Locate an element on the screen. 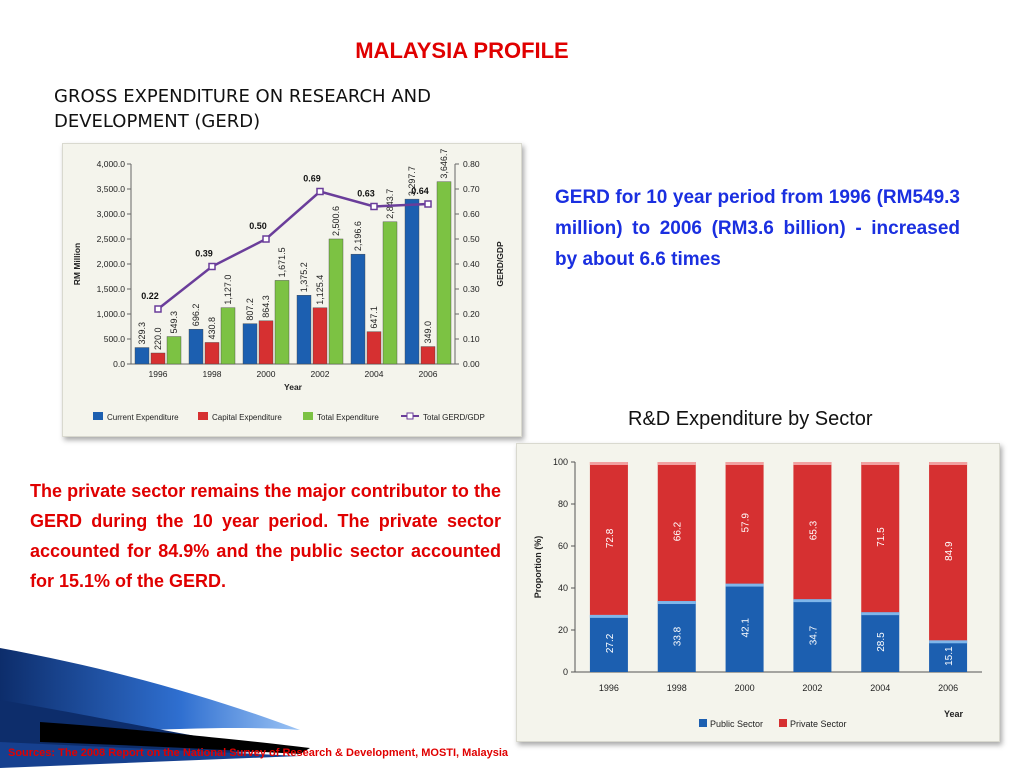 This screenshot has height=768, width=1024. y-tick-label: 60 is located at coordinates (563, 546).